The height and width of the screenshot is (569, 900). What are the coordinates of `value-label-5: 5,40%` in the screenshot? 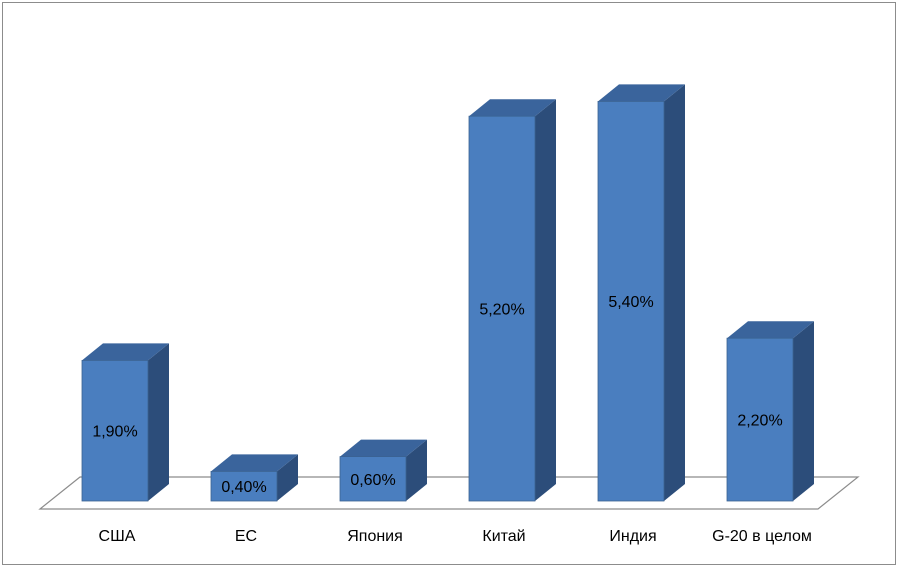 It's located at (630, 302).